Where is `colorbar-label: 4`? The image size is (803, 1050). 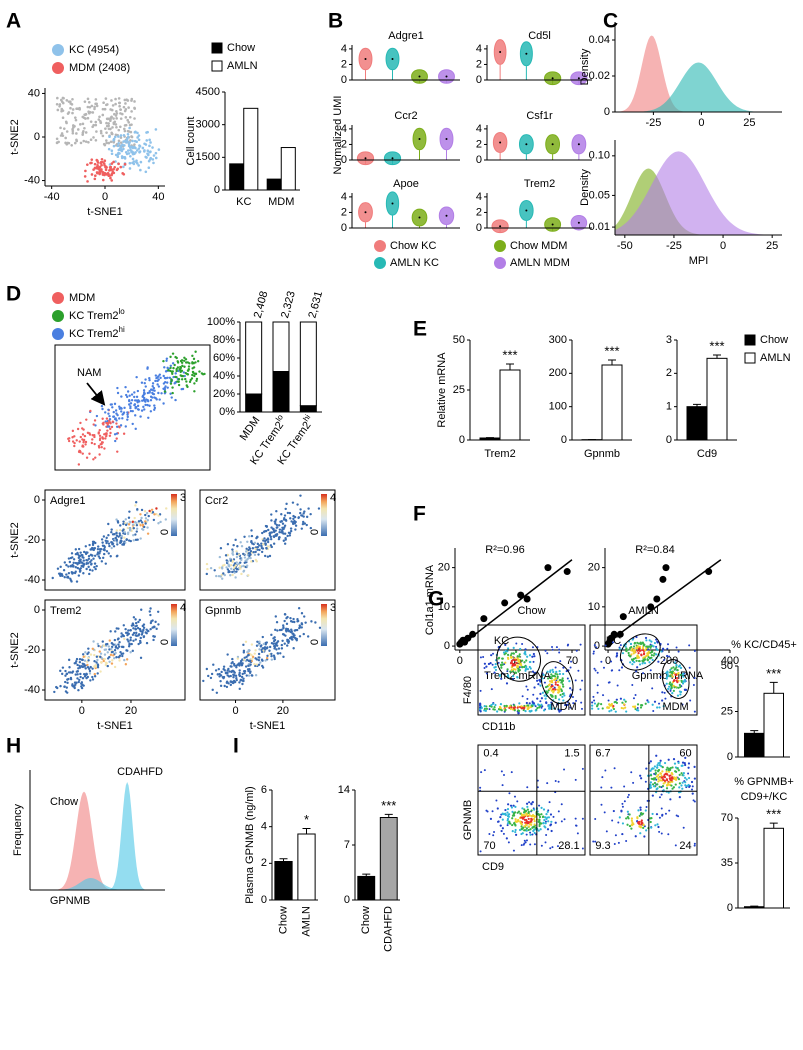
colorbar-label: 4 is located at coordinates (333, 498).